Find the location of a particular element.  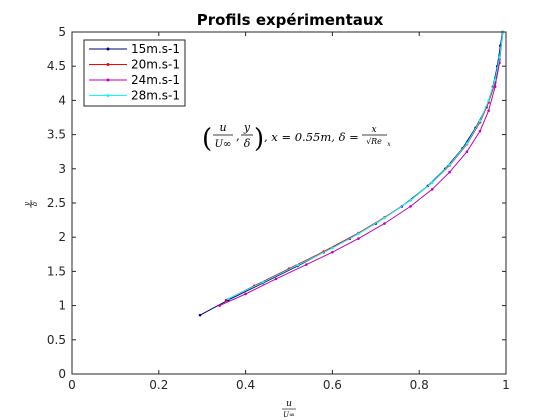

y-axis-label: y δ is located at coordinates (31, 204).